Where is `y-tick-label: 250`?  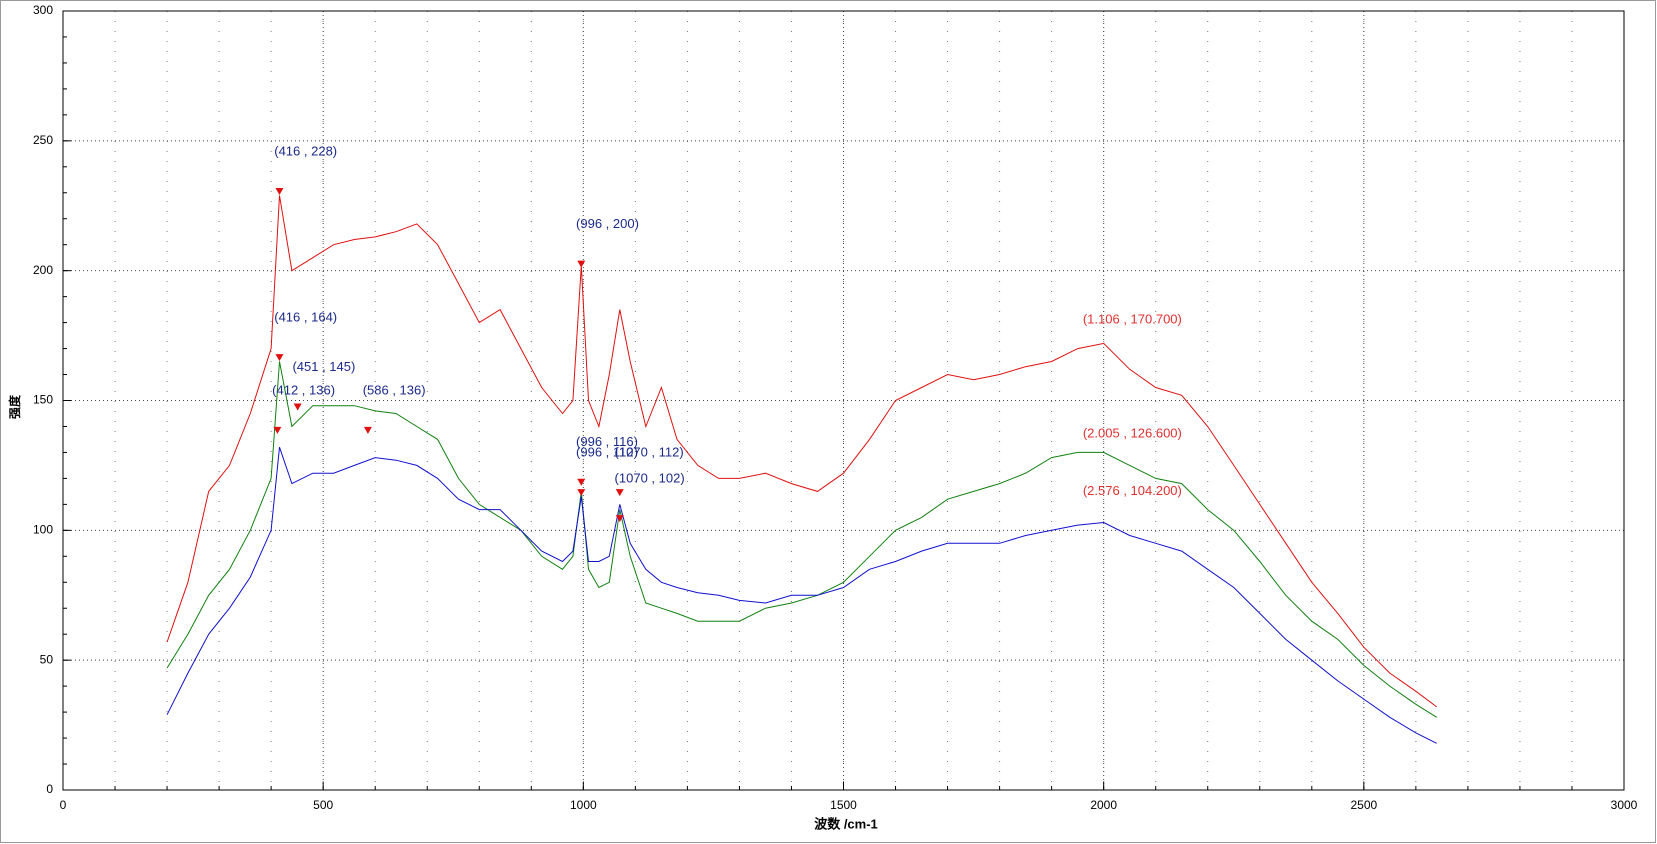
y-tick-label: 250 is located at coordinates (43, 140).